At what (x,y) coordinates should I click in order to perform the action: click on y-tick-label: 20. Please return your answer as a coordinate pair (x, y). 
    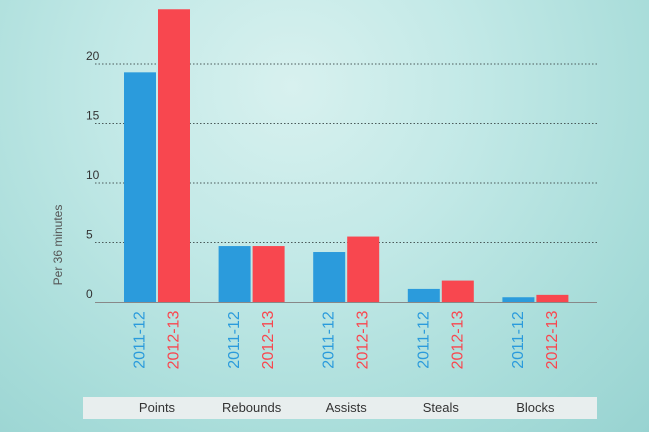
    Looking at the image, I should click on (93, 56).